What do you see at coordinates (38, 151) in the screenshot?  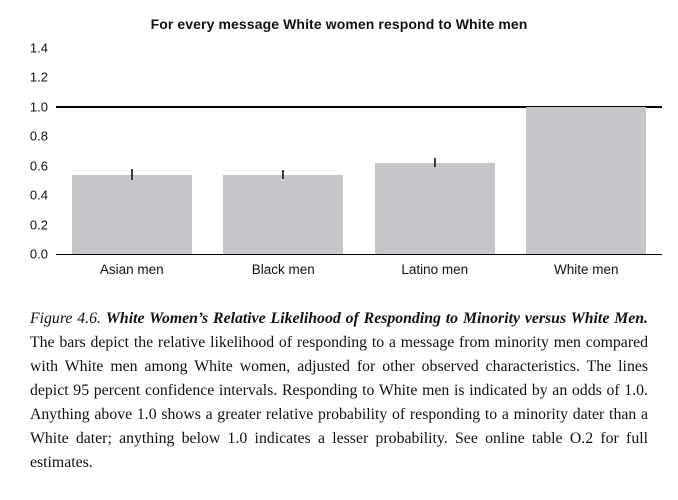 I see `y-axis: 0.0 0.2 0.4 0.6 0.8 1.0 1.2 1.4` at bounding box center [38, 151].